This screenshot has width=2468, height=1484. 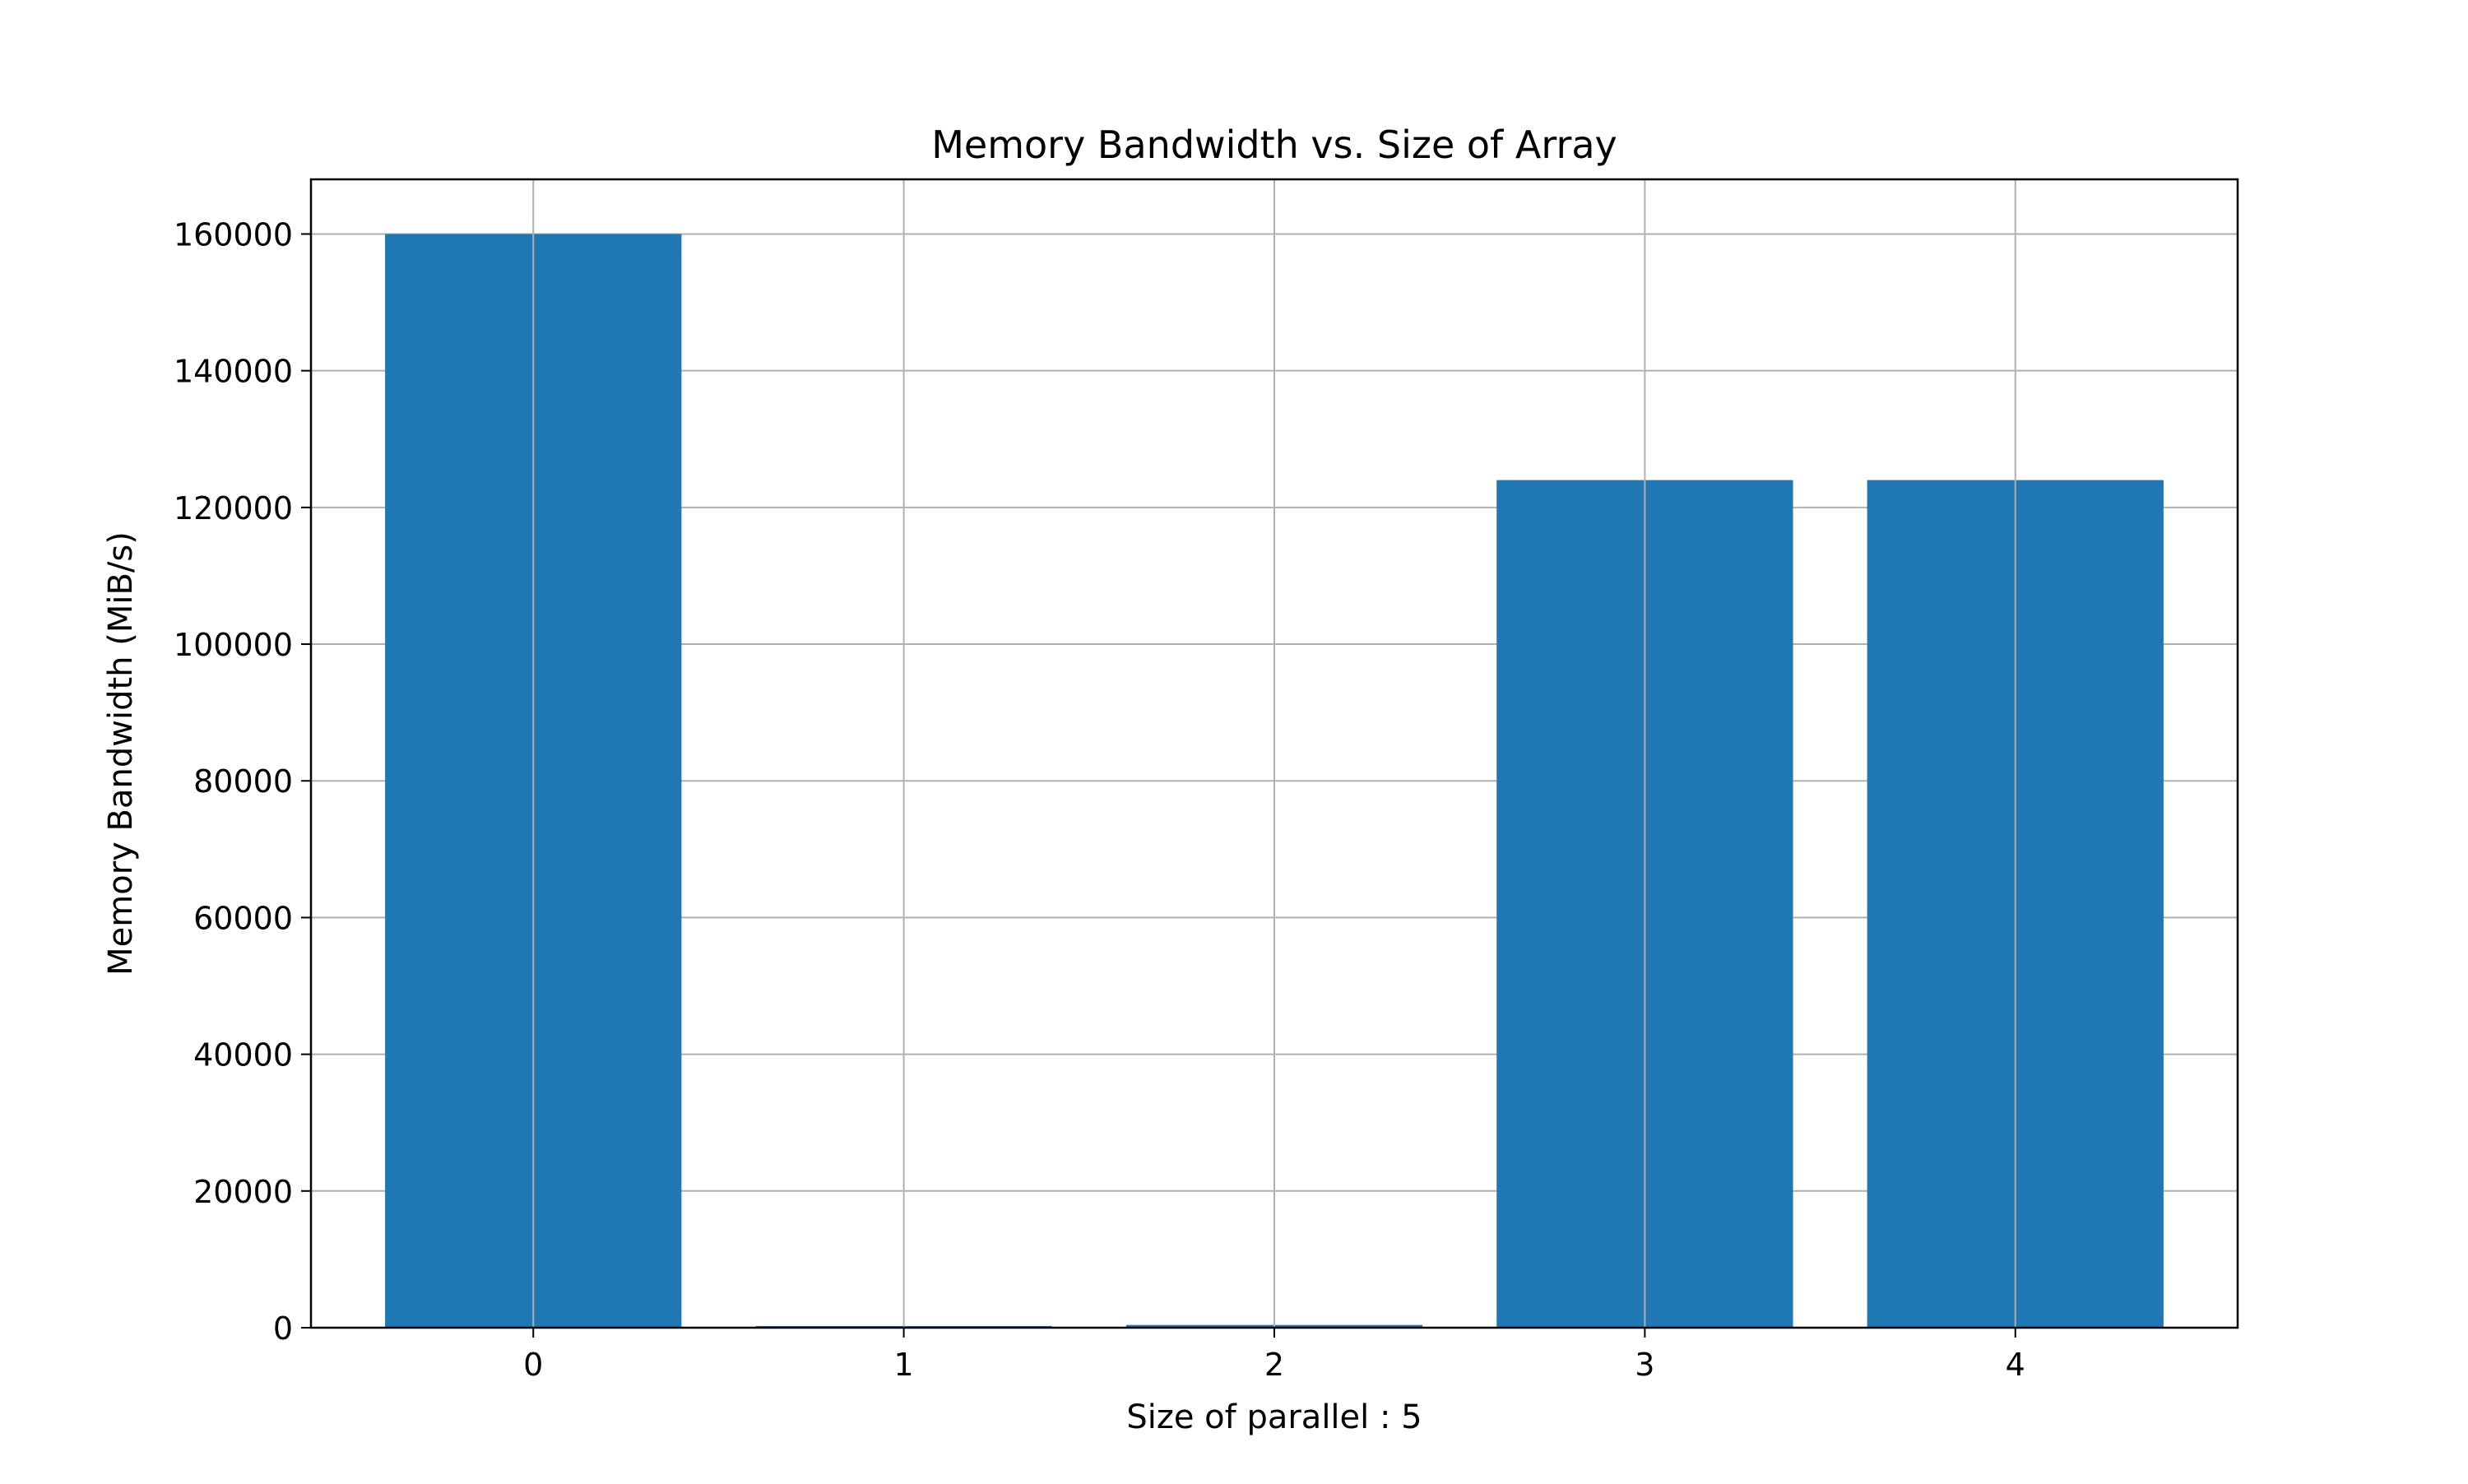 What do you see at coordinates (533, 1365) in the screenshot?
I see `x-tick-label: 0` at bounding box center [533, 1365].